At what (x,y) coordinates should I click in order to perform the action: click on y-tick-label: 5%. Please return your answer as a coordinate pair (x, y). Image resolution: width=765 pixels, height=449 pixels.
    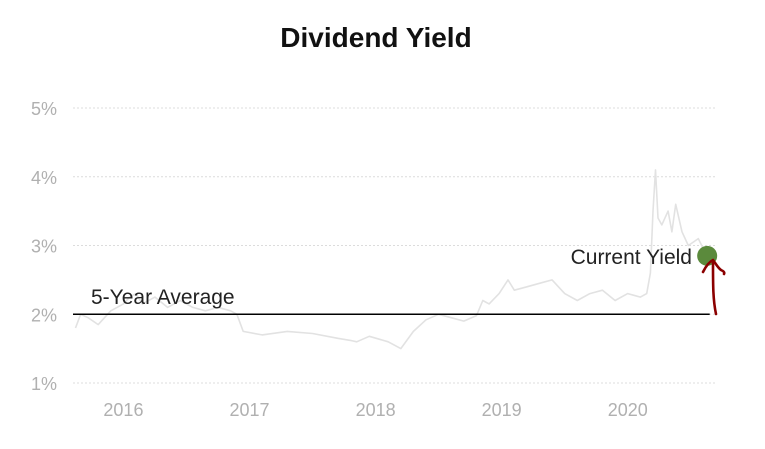
    Looking at the image, I should click on (44, 109).